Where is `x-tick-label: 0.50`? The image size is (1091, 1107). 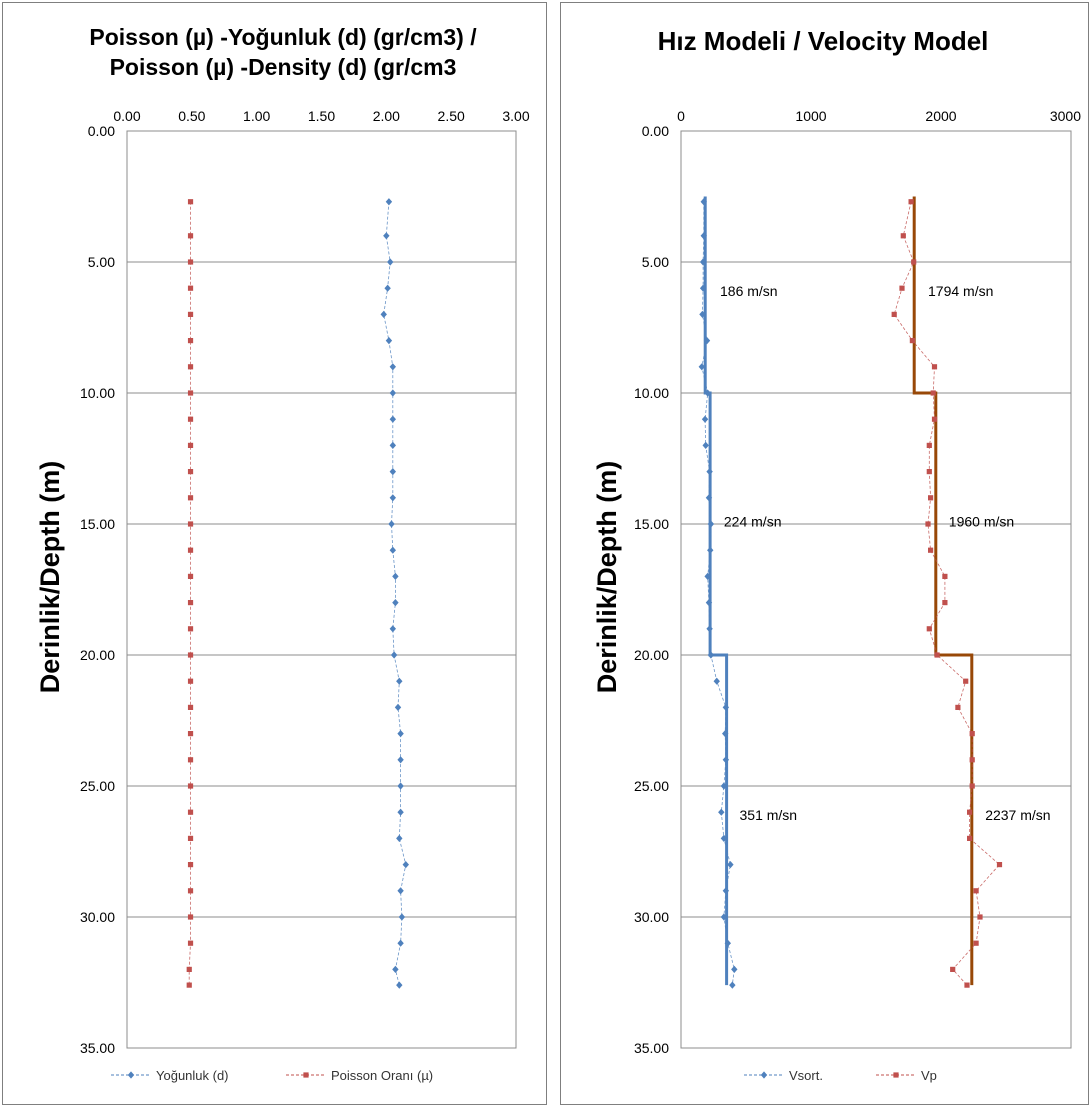
x-tick-label: 0.50 is located at coordinates (191, 116).